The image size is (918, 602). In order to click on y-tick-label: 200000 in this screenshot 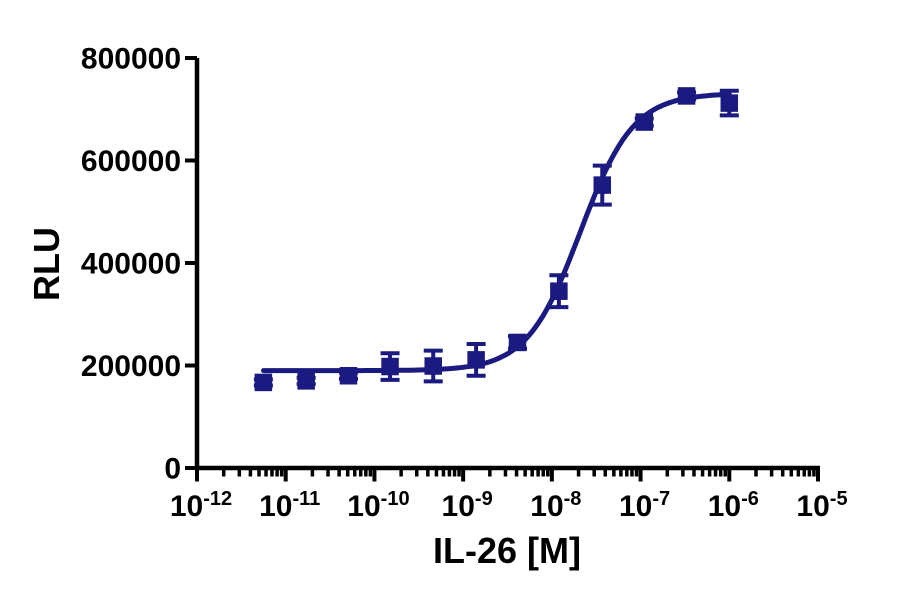, I will do `click(131, 366)`.